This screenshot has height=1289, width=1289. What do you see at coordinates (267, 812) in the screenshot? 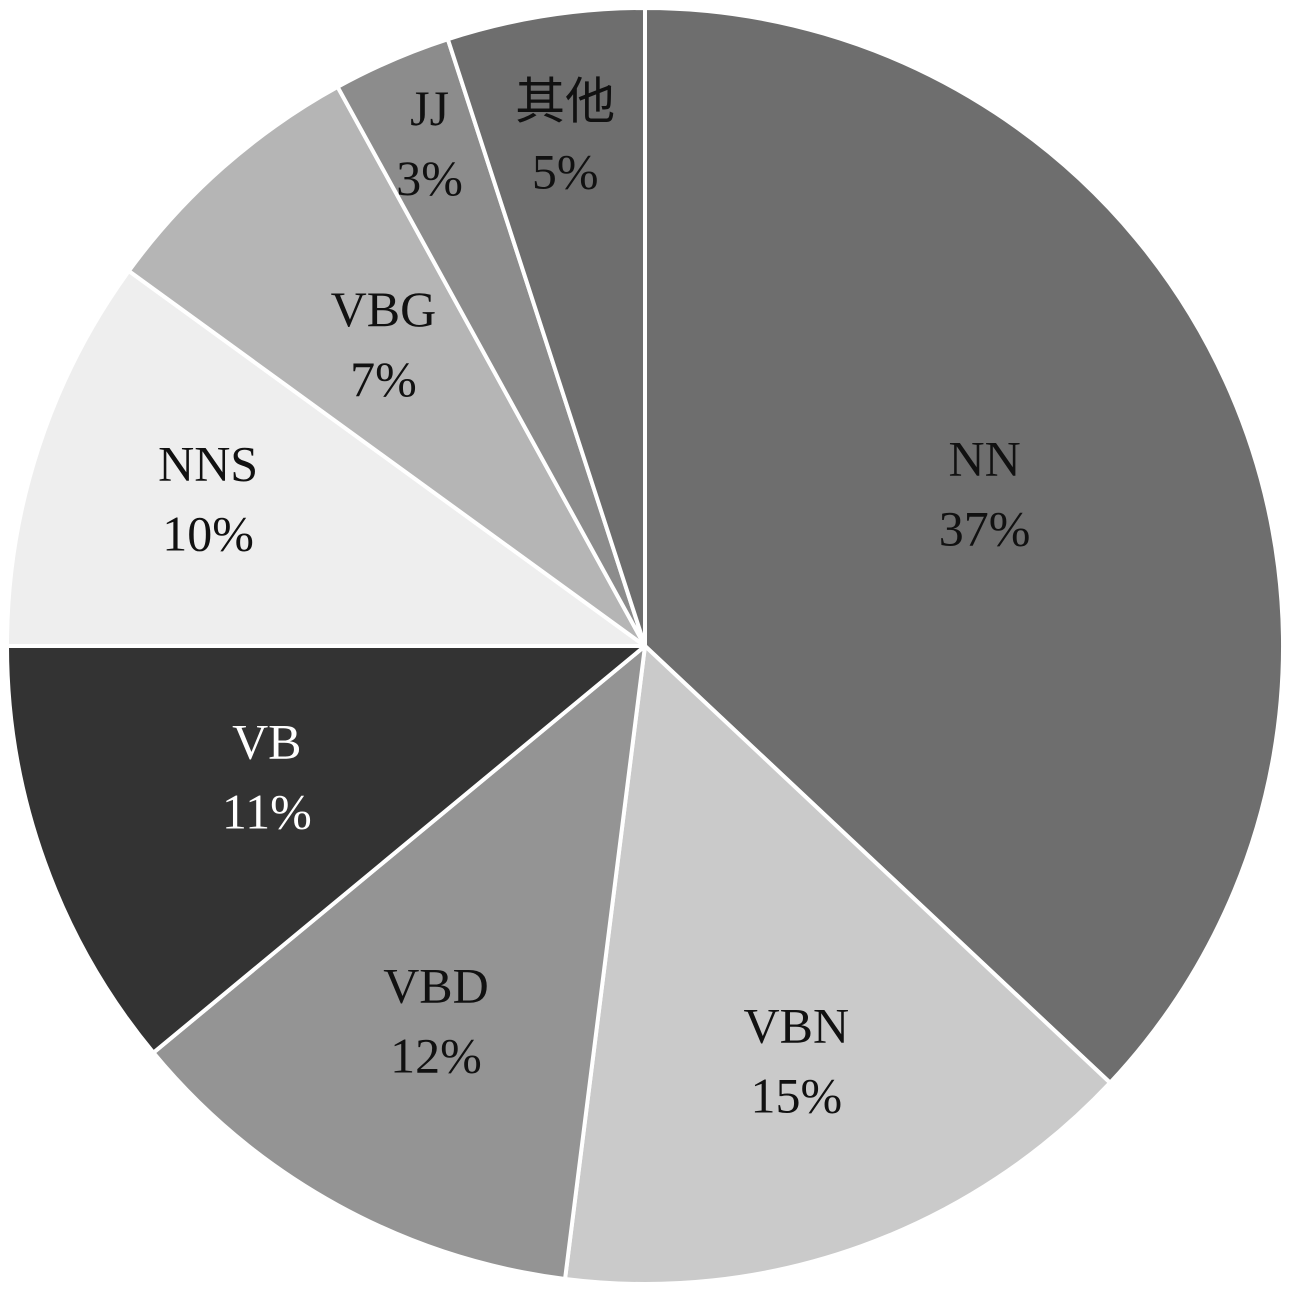
I see `slice-percent-3: 11%` at bounding box center [267, 812].